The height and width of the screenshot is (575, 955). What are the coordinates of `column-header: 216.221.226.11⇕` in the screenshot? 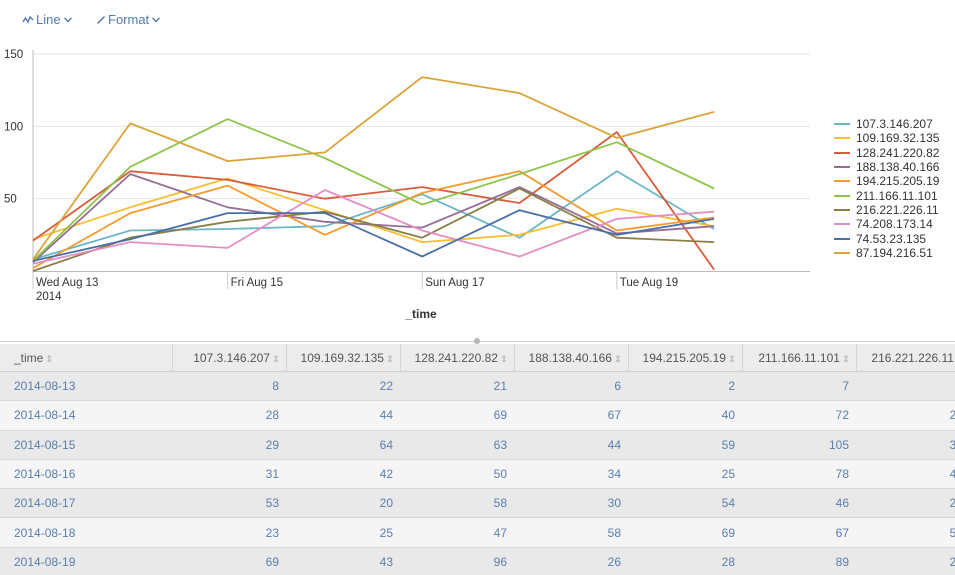 It's located at (905, 358).